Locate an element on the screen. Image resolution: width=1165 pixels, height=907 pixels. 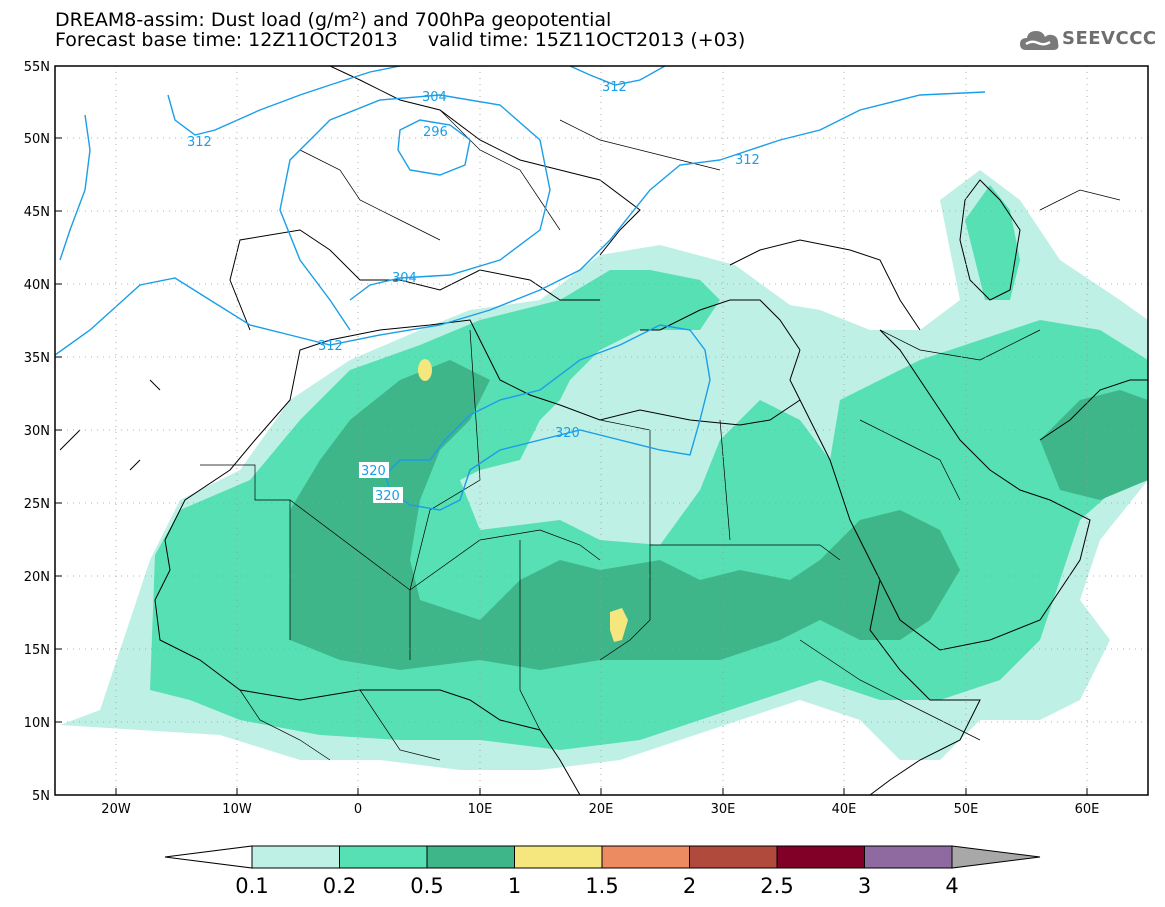
lon-label: 50E is located at coordinates (966, 809).